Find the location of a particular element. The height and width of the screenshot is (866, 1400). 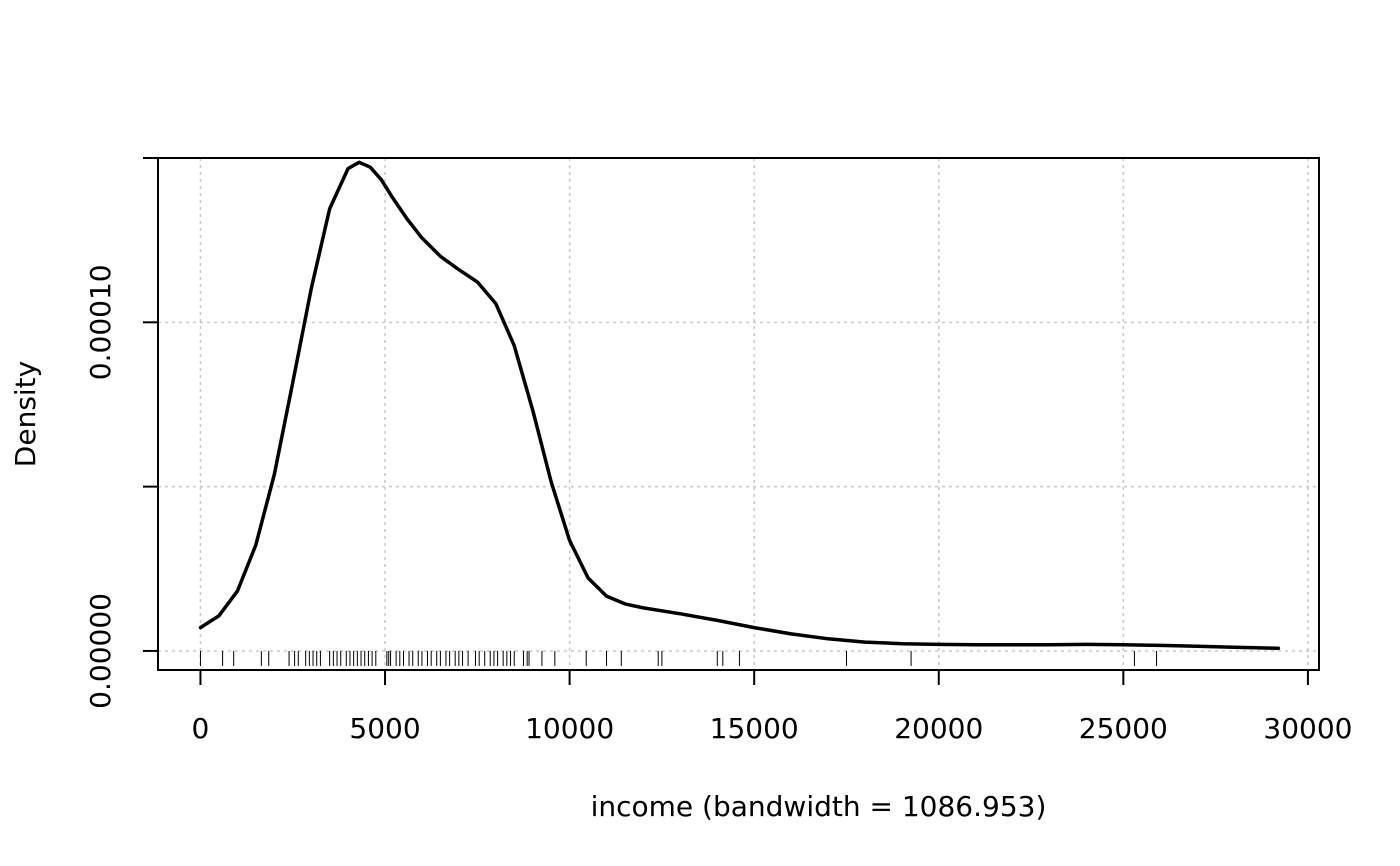

y-tick-label: 0.00000 is located at coordinates (100, 651).